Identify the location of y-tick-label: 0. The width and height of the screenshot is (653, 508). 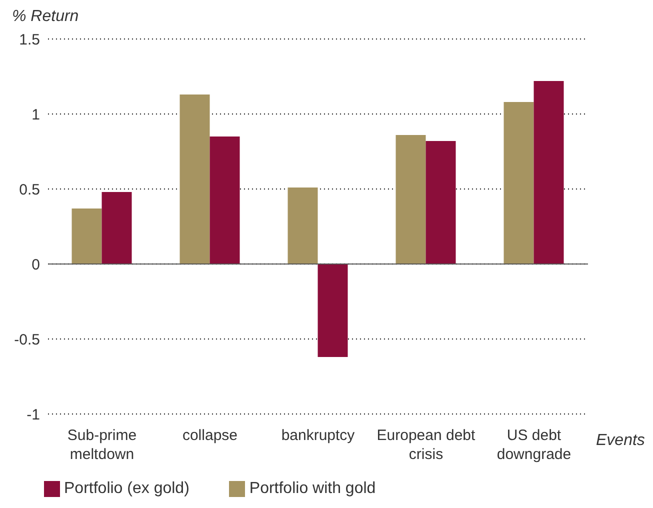
(36, 265).